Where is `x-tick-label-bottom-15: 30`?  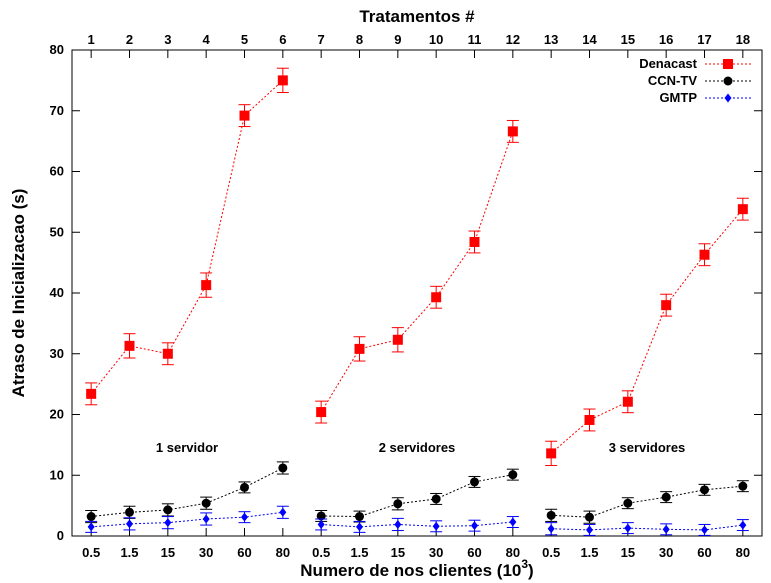
x-tick-label-bottom-15: 30 is located at coordinates (666, 552).